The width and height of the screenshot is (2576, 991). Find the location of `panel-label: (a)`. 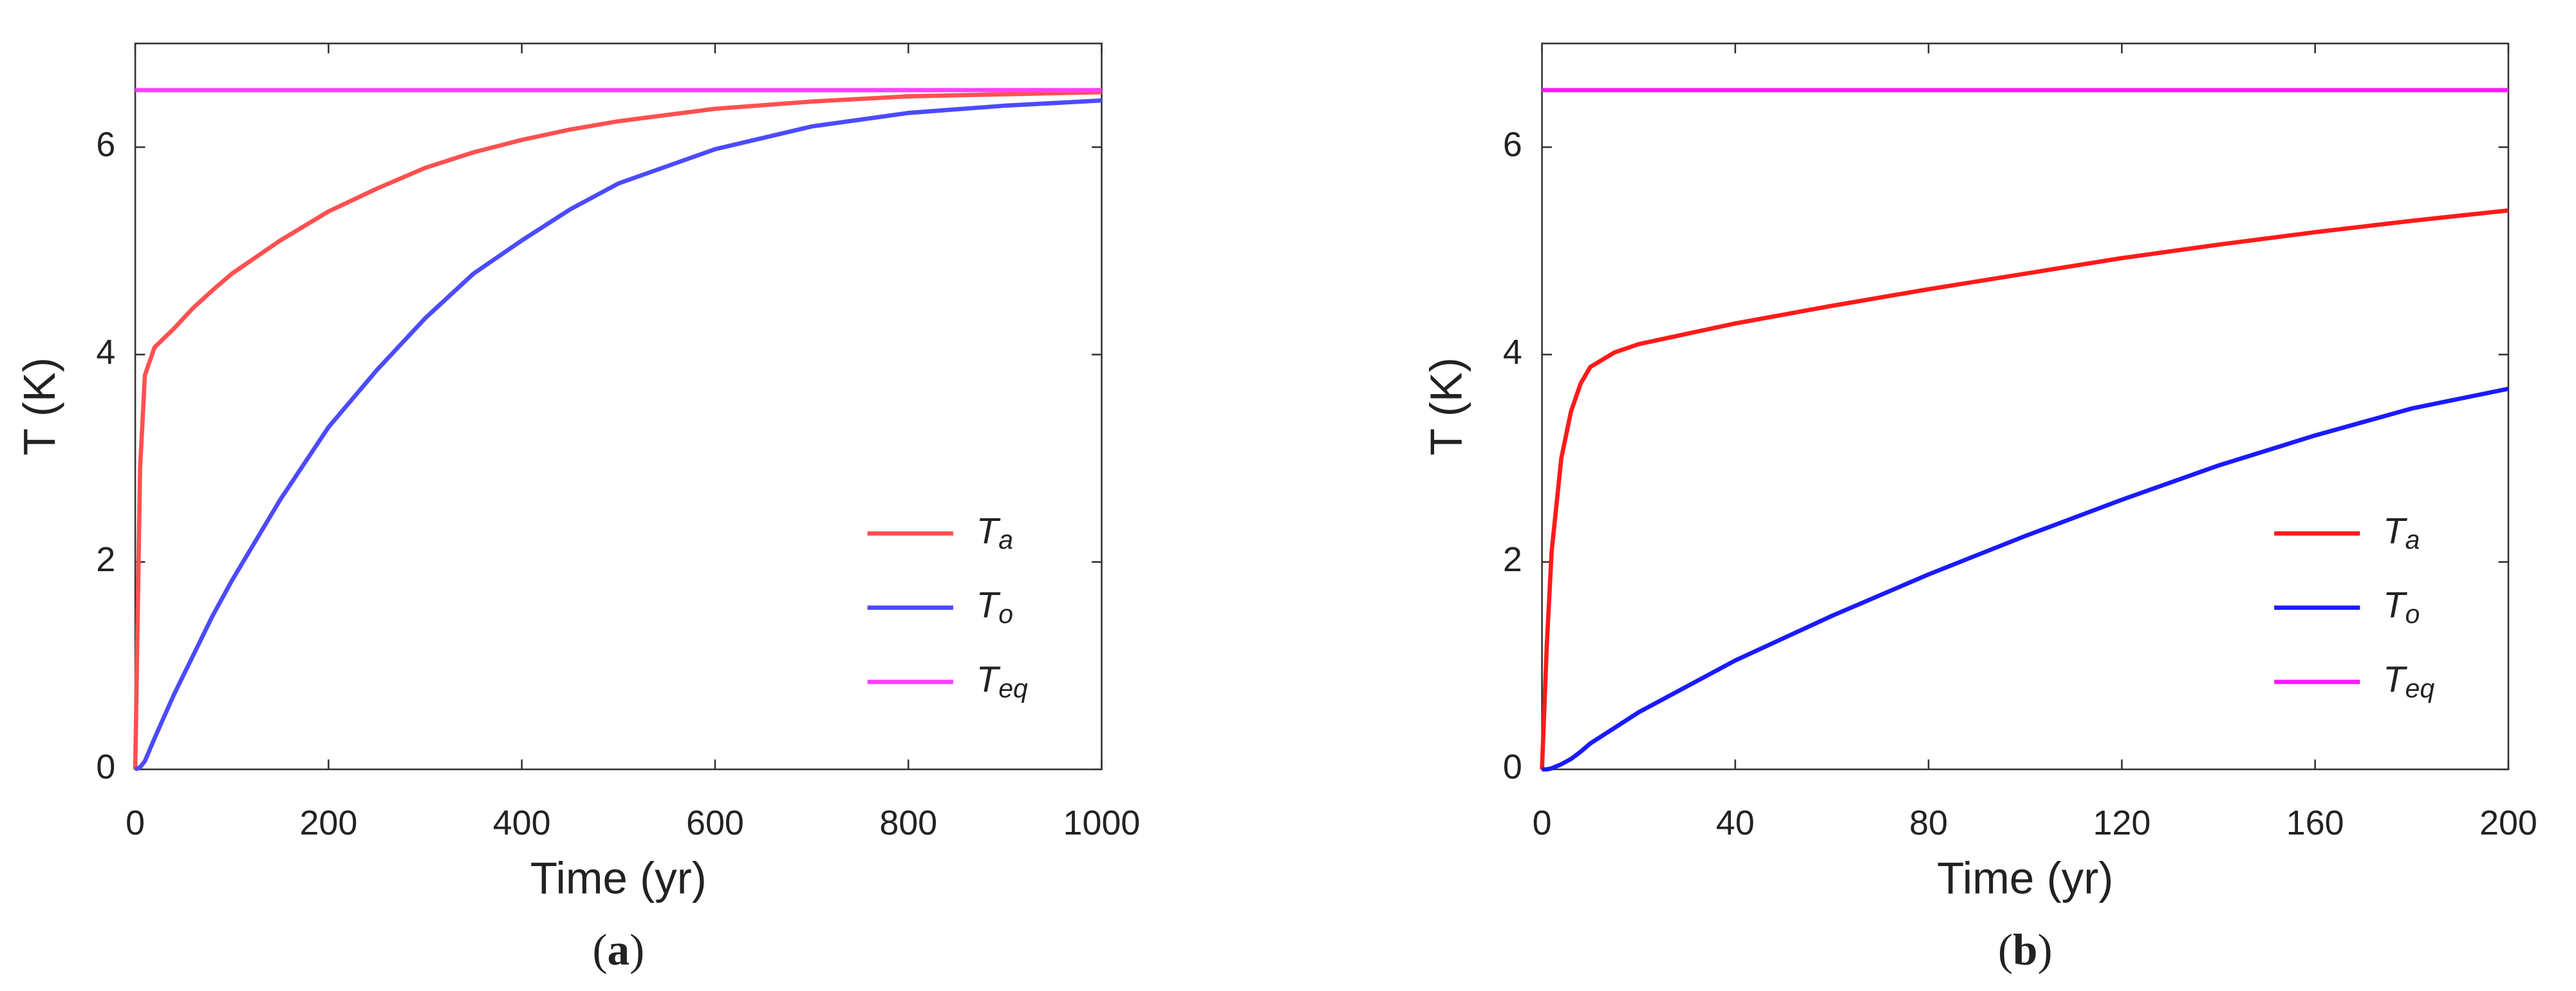

panel-label: (a) is located at coordinates (618, 949).